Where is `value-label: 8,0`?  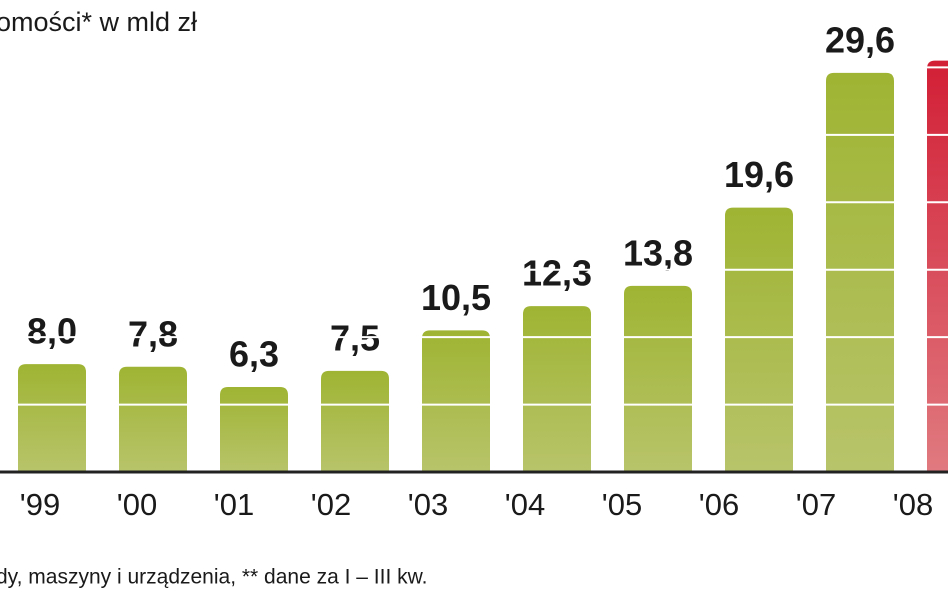 value-label: 8,0 is located at coordinates (52, 331).